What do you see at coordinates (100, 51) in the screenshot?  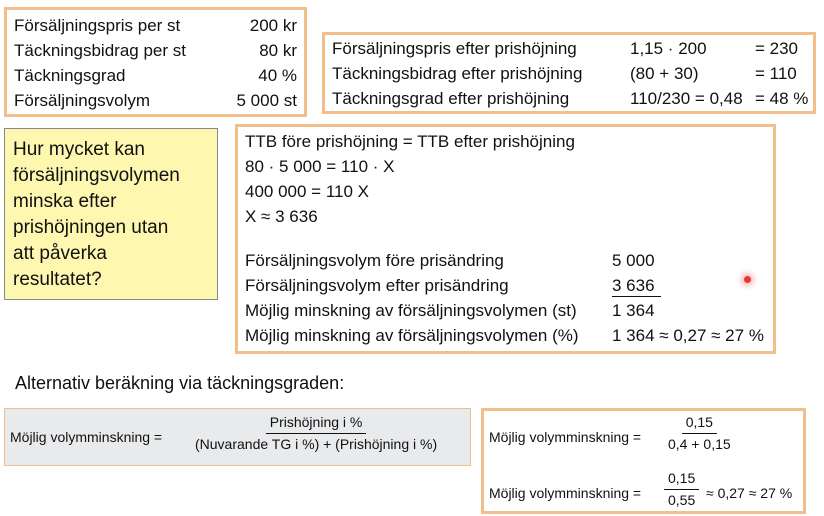 I see `contribution-label: Täckningsbidrag per st` at bounding box center [100, 51].